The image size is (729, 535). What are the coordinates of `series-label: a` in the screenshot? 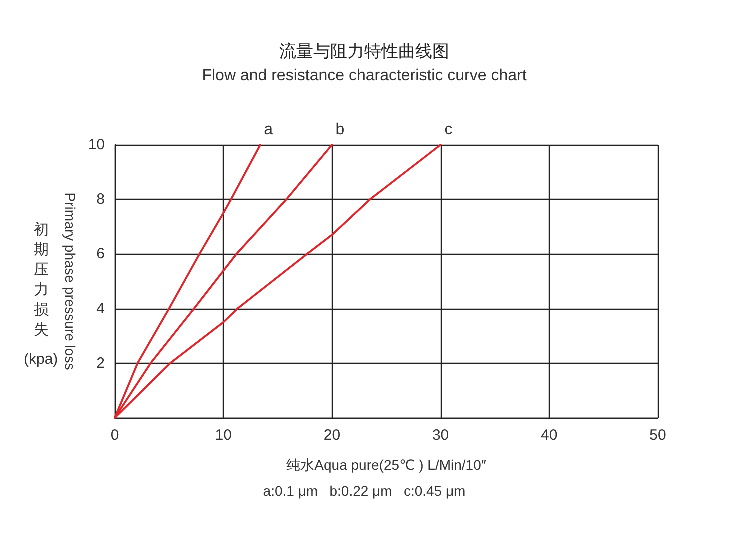 It's located at (269, 130).